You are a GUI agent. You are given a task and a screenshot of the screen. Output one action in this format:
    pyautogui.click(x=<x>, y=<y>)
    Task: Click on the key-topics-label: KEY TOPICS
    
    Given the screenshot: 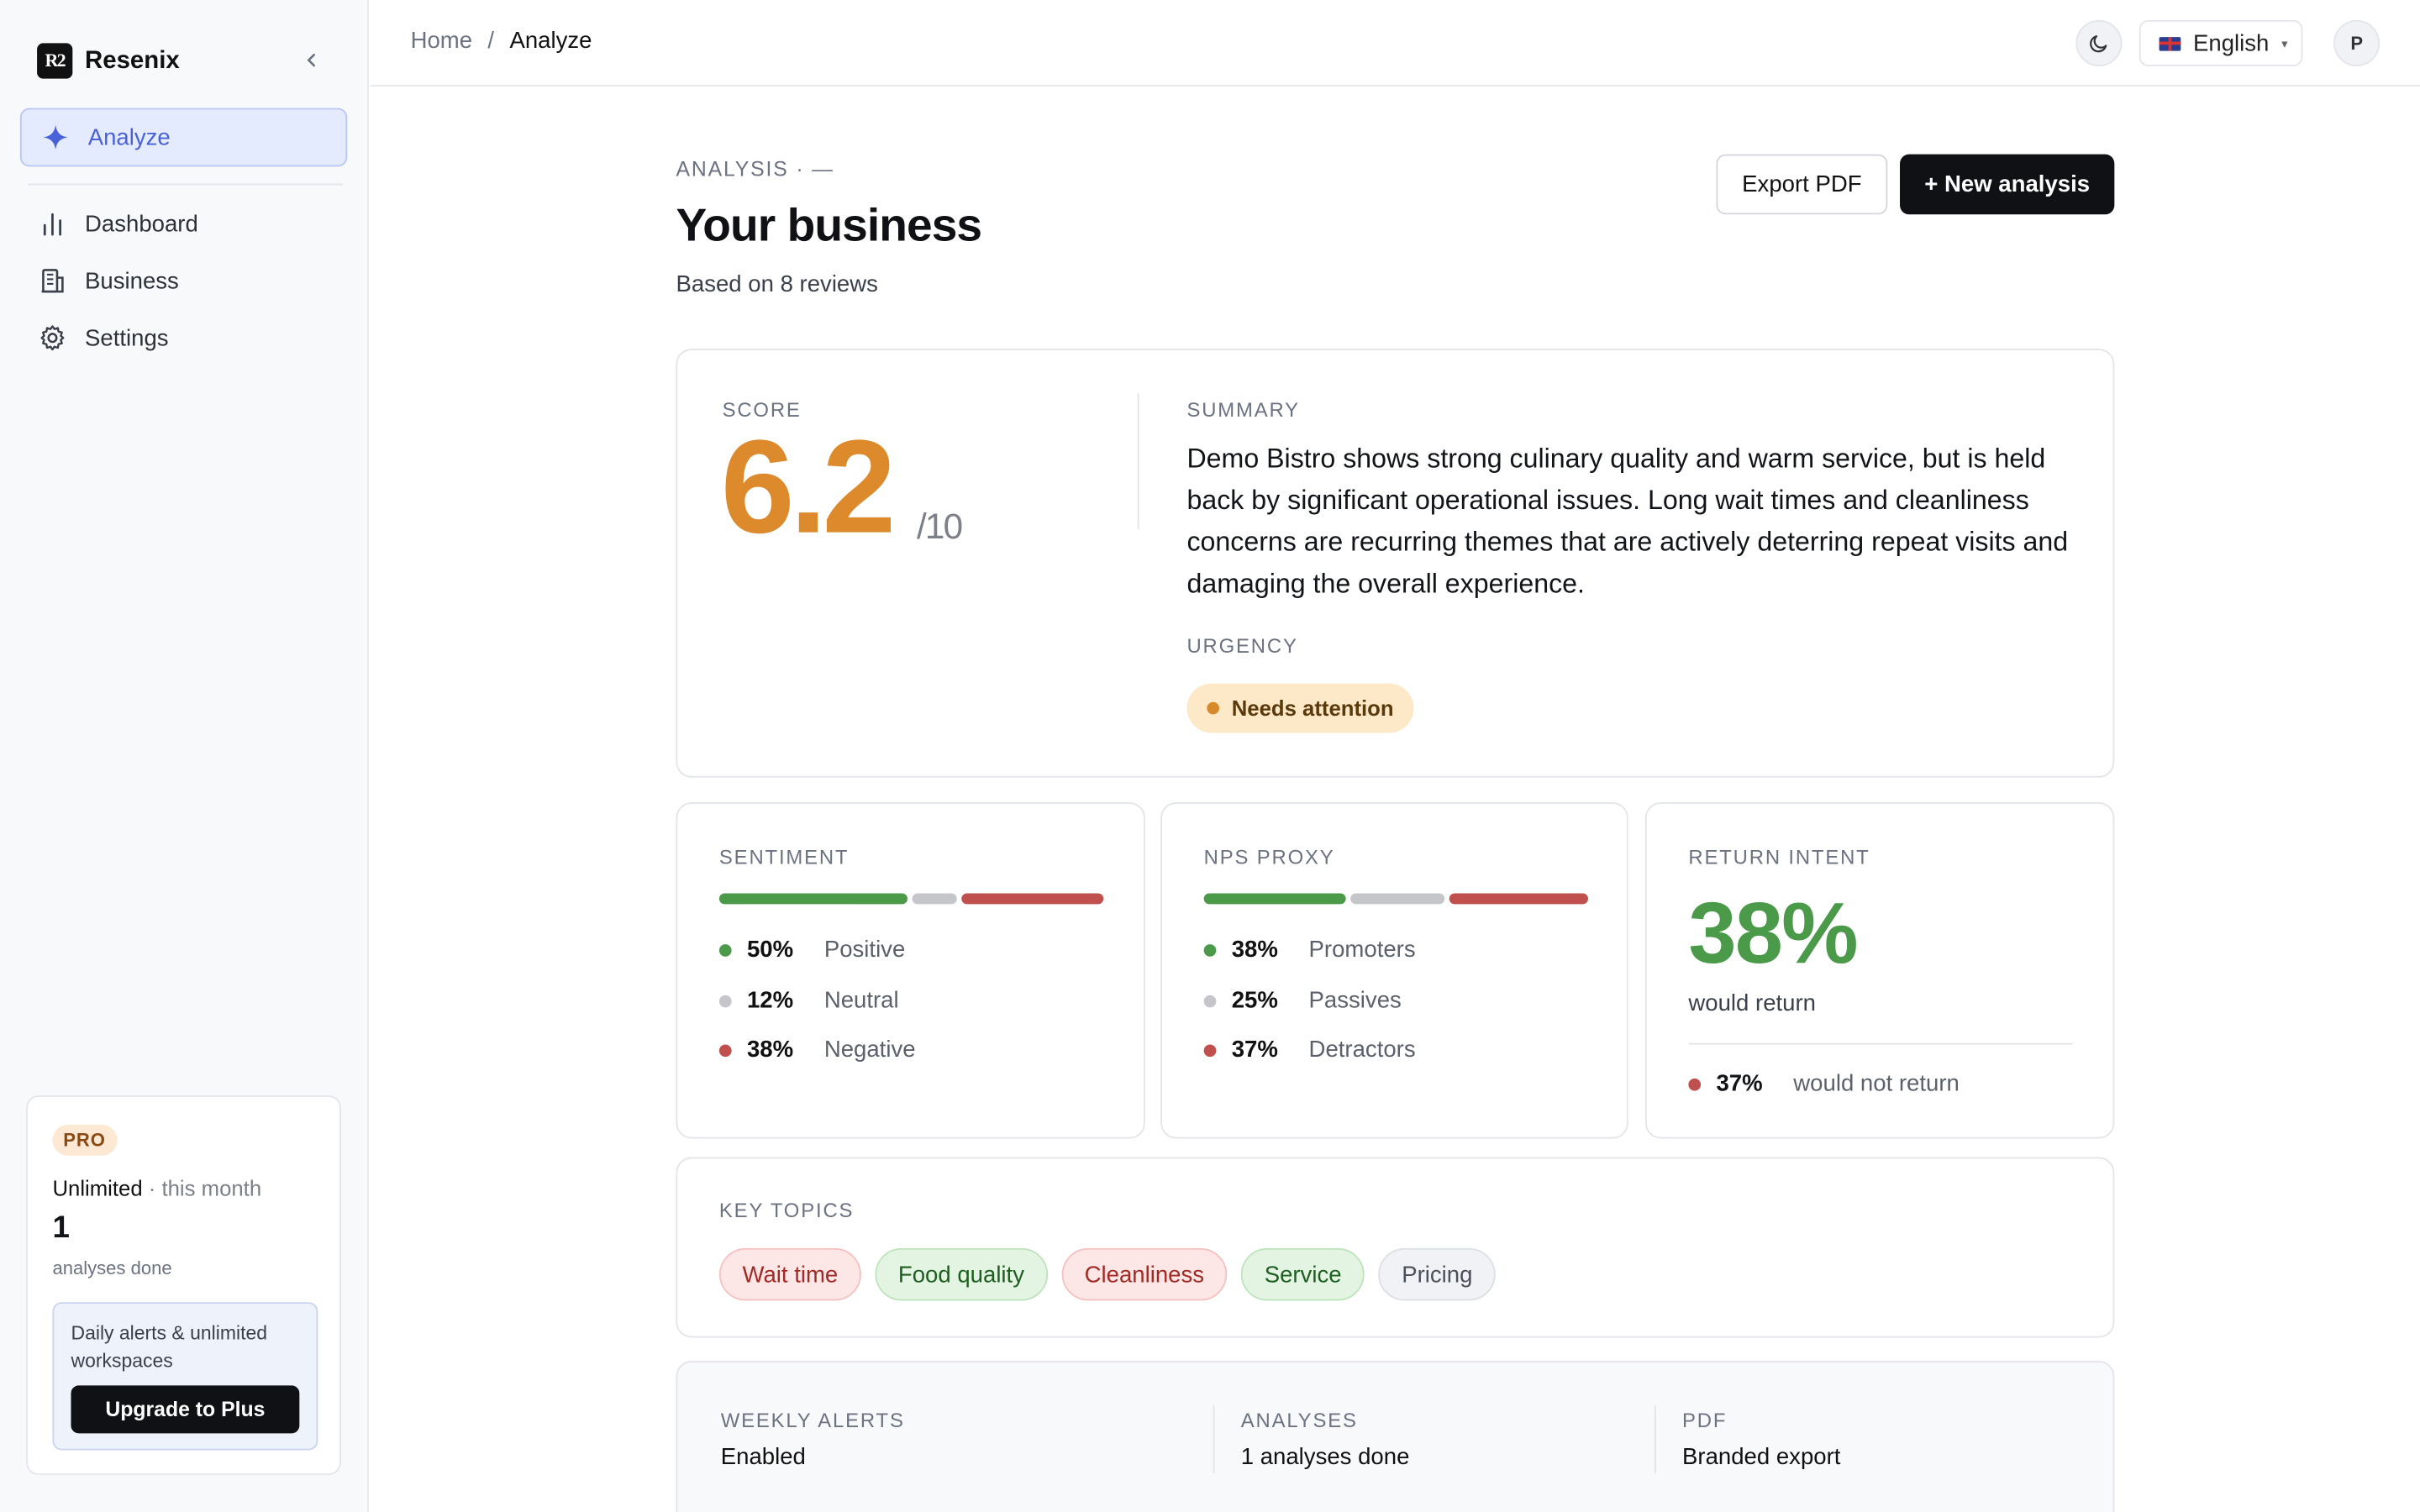 What is the action you would take?
    pyautogui.click(x=786, y=1210)
    